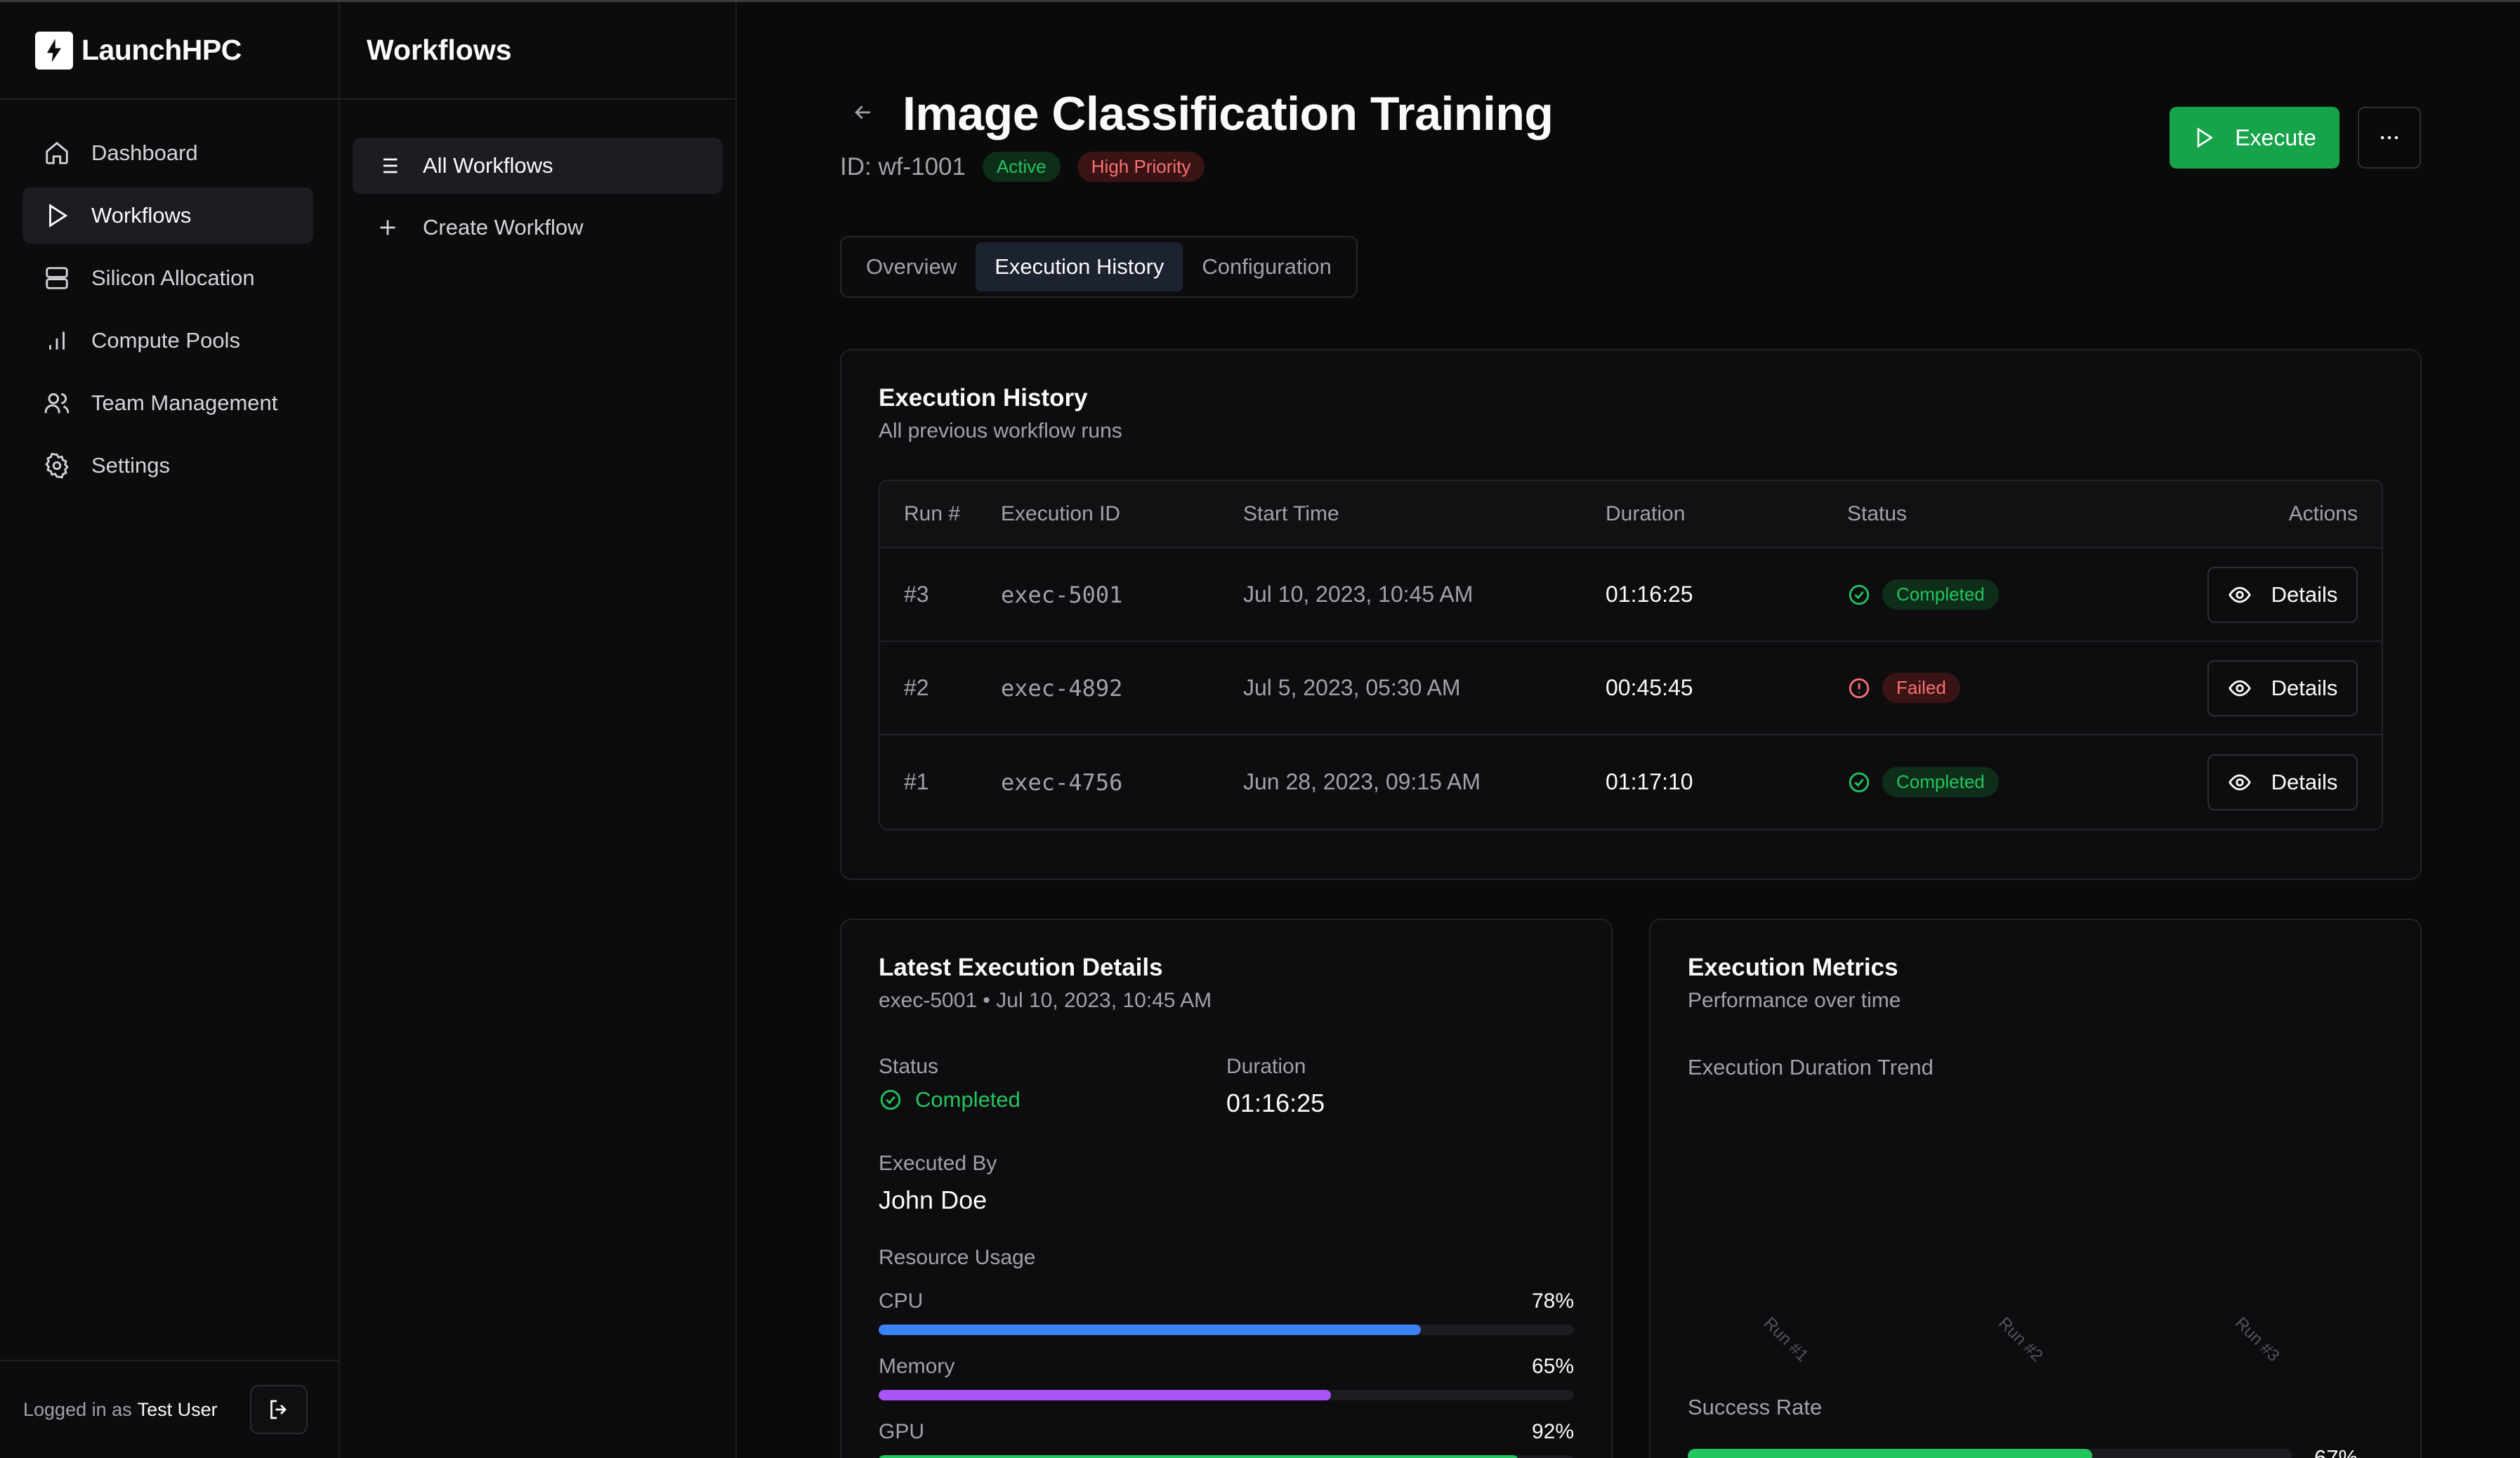 Image resolution: width=2520 pixels, height=1458 pixels. What do you see at coordinates (909, 1066) in the screenshot?
I see `status-label: Status` at bounding box center [909, 1066].